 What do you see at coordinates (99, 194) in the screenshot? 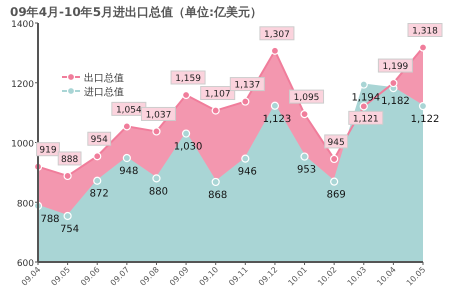
I see `data-label: 872` at bounding box center [99, 194].